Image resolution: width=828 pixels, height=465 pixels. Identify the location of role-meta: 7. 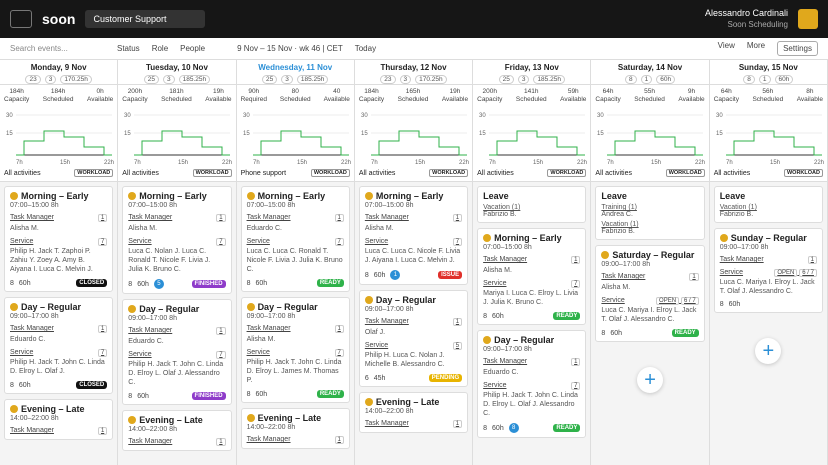
(102, 242).